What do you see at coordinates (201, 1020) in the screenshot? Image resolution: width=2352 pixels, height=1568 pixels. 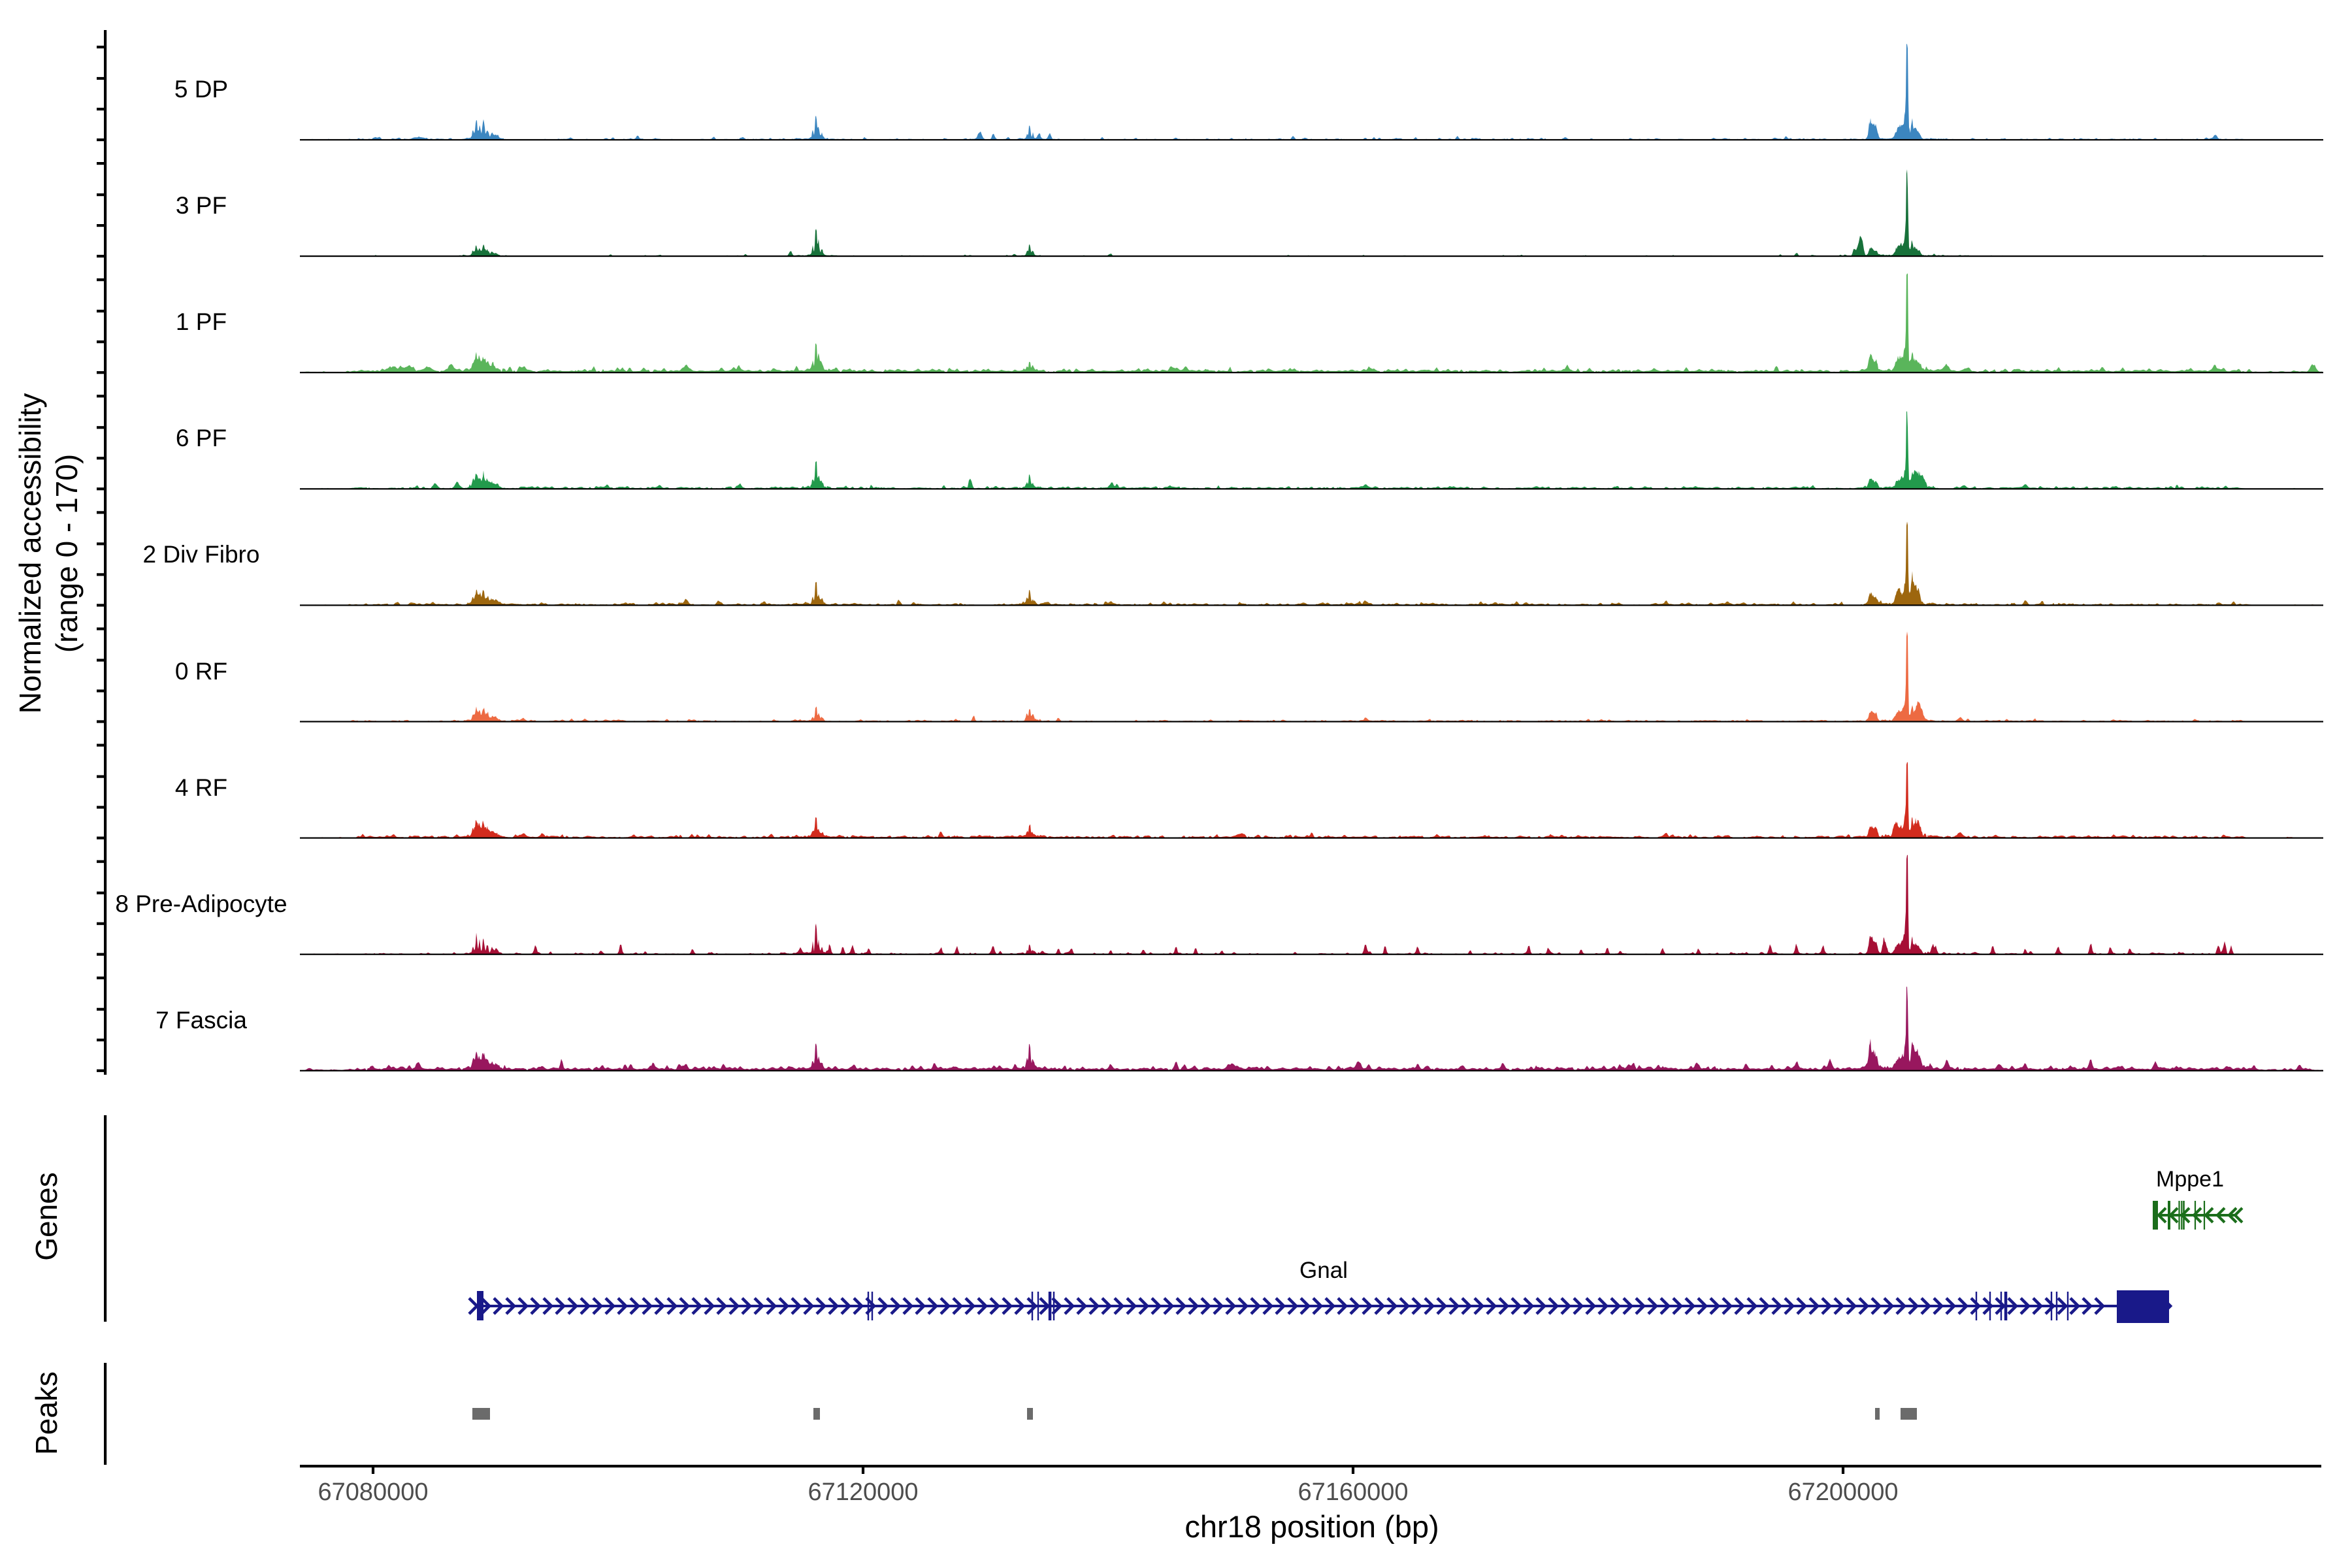 I see `svg-text: 7 Fascia` at bounding box center [201, 1020].